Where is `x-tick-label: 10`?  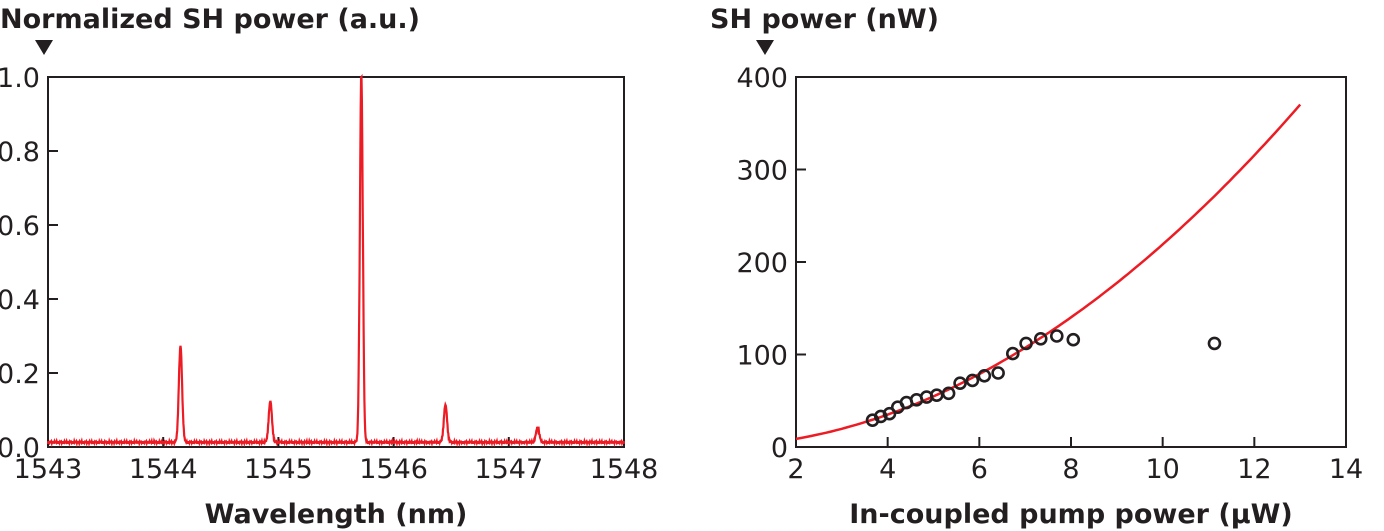
x-tick-label: 10 is located at coordinates (1162, 469).